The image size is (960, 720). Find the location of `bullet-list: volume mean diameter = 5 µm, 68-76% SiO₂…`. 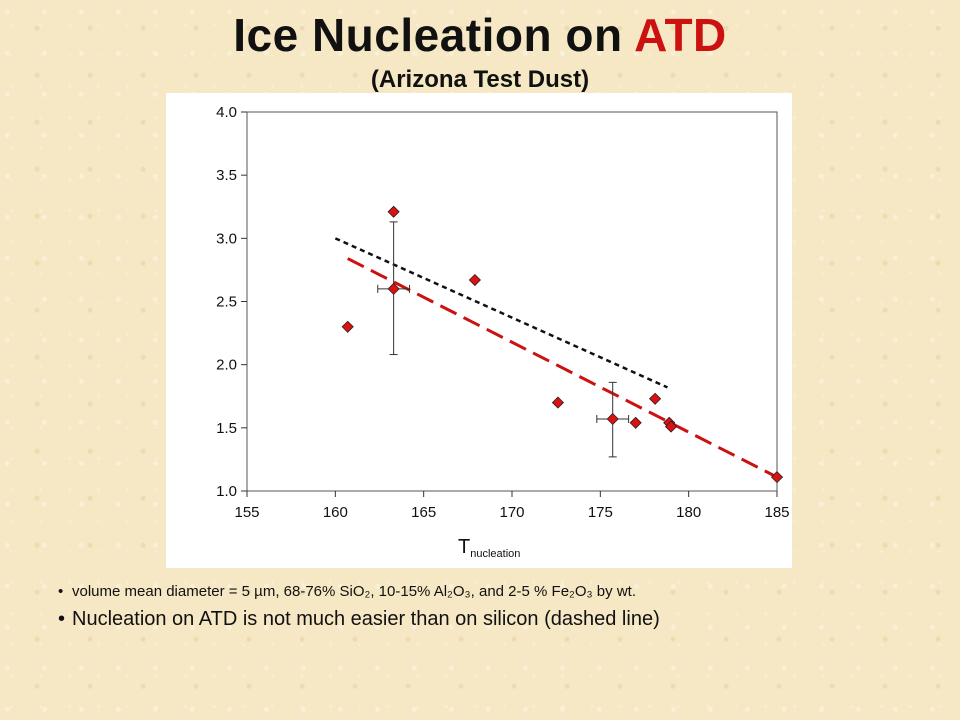

bullet-list: volume mean diameter = 5 µm, 68-76% SiO₂… is located at coordinates (498, 607).